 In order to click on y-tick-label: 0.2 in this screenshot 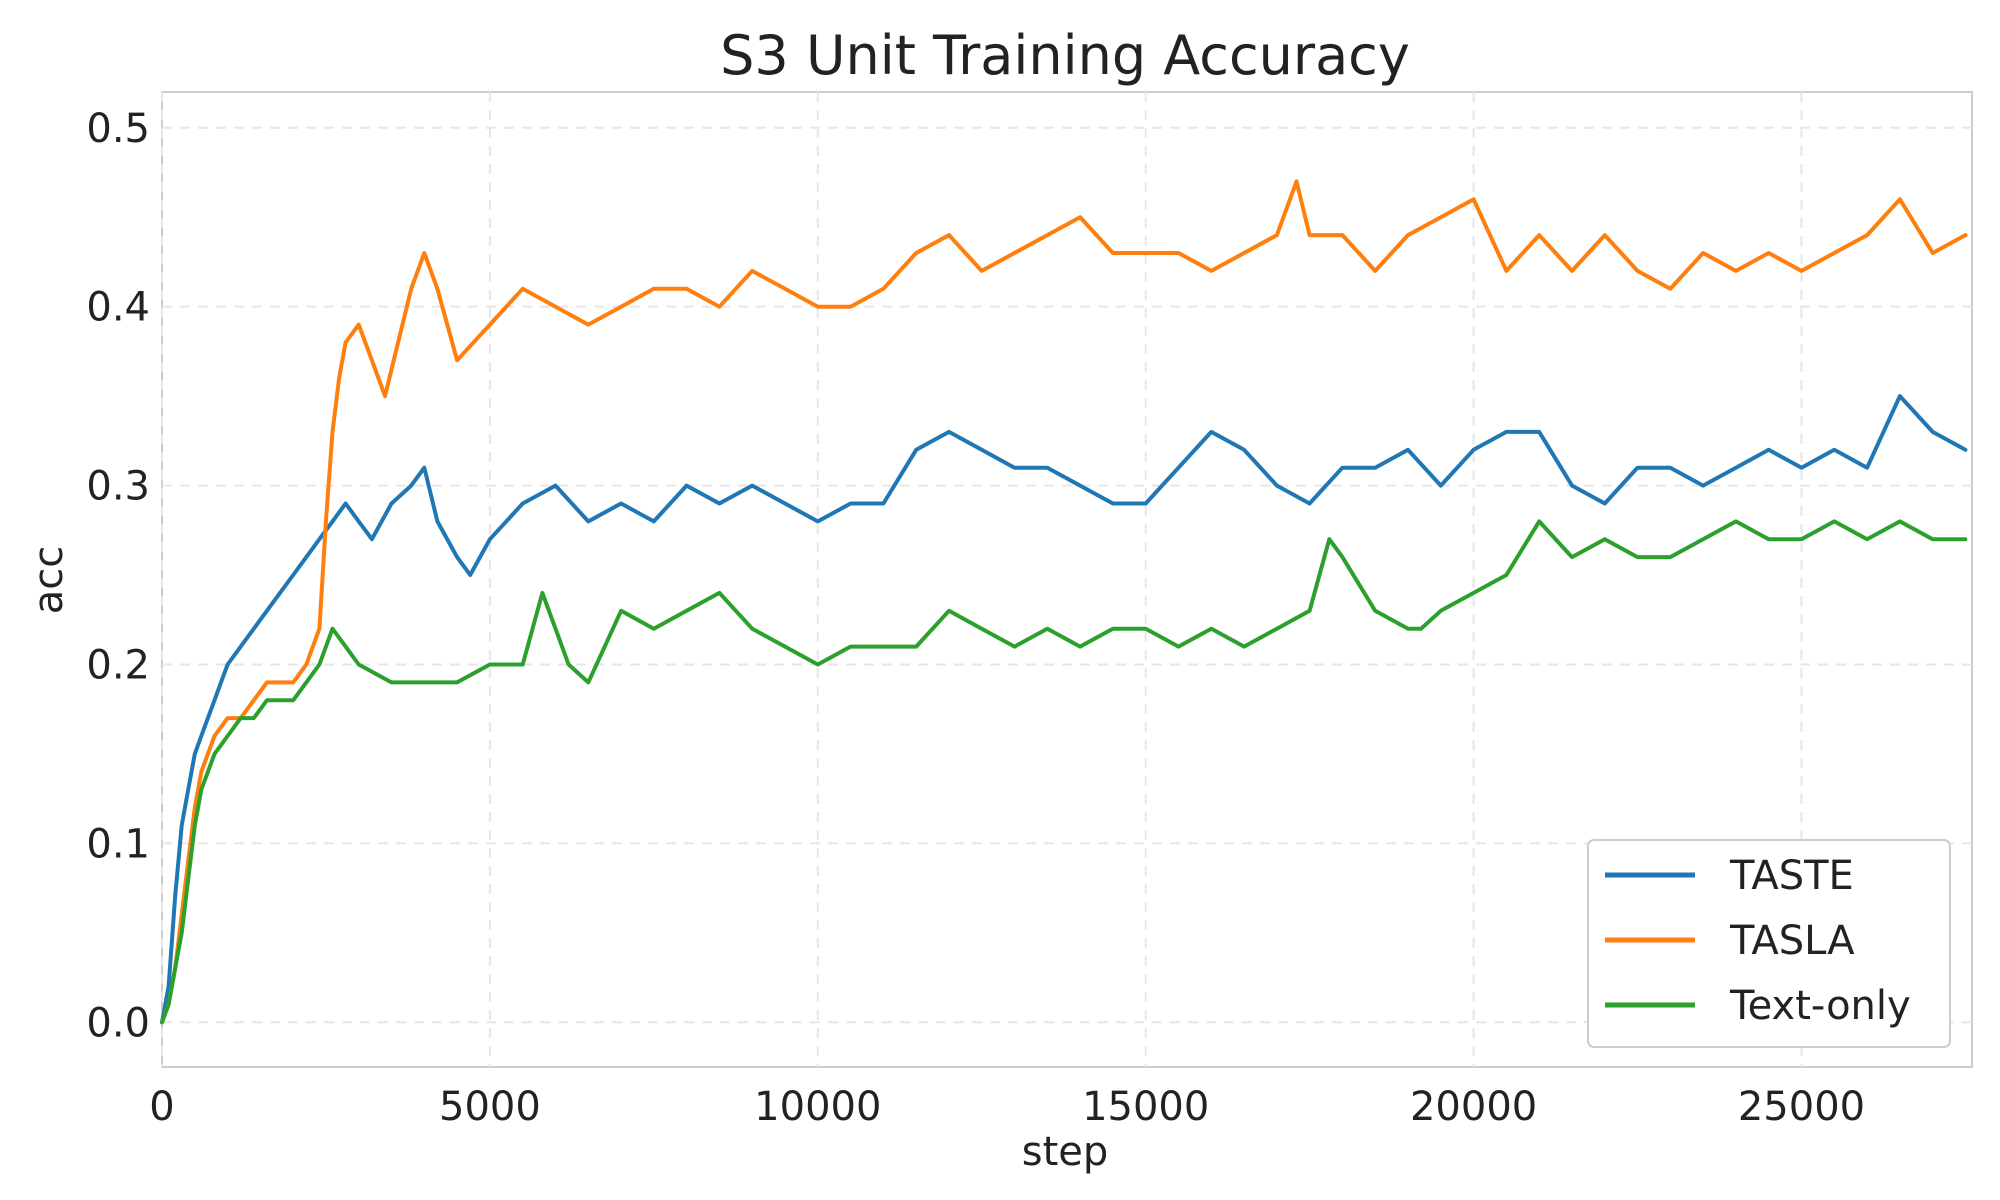, I will do `click(118, 665)`.